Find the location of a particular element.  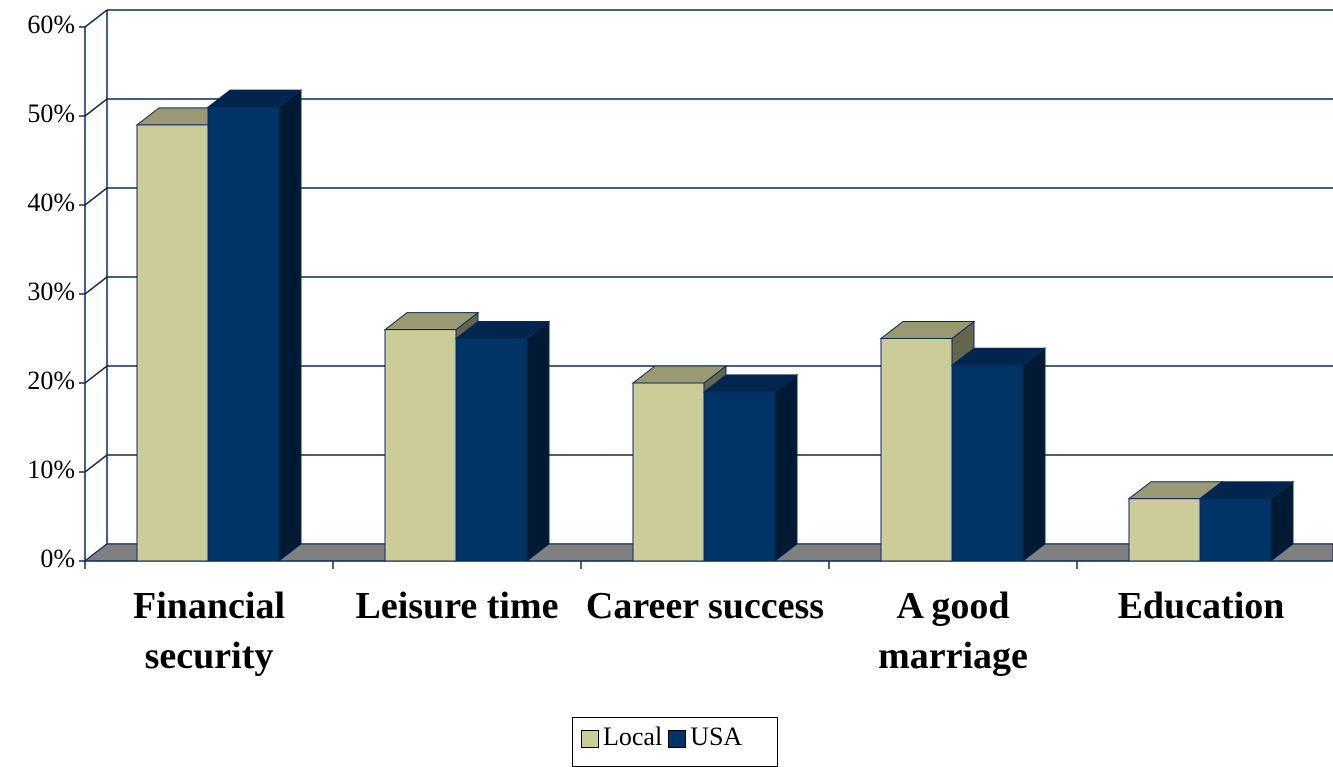

x-tick-label: Career success is located at coordinates (705, 606).